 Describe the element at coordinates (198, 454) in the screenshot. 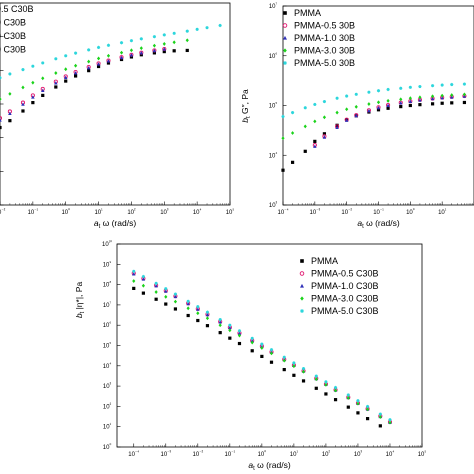

I see `x-tick-label: 10⁻²` at that location.